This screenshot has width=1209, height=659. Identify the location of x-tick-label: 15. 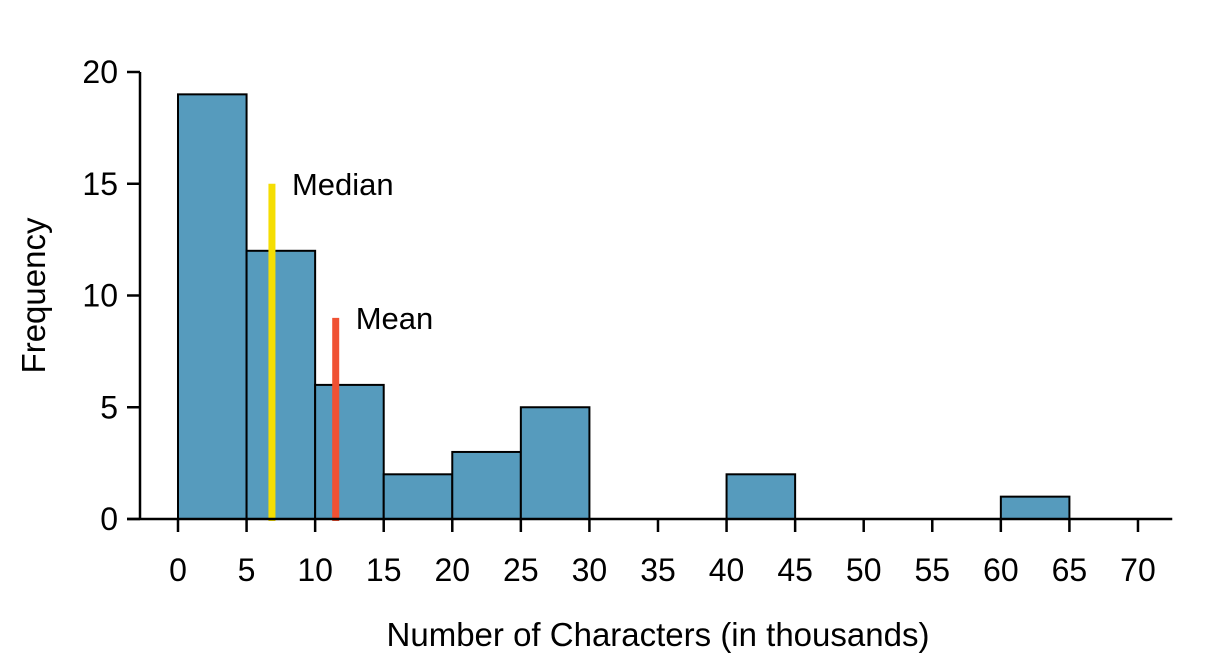
(384, 570).